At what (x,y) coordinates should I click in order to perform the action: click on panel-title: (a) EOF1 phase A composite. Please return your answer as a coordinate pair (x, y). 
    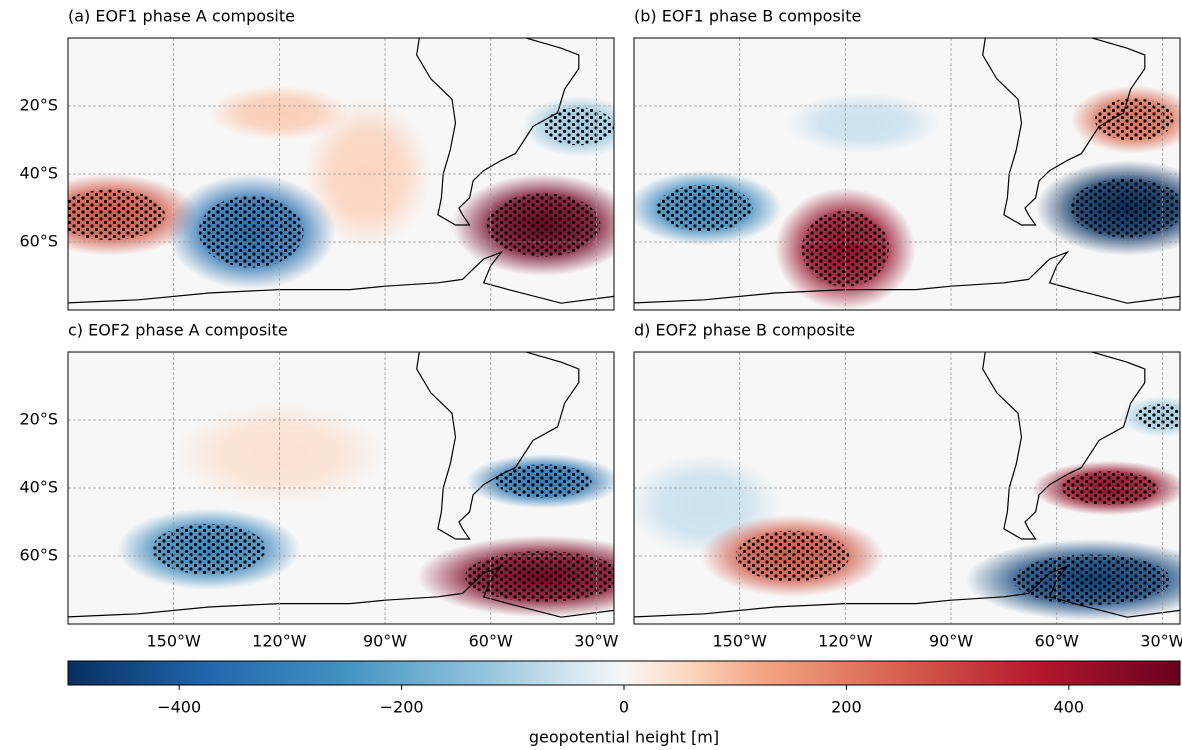
    Looking at the image, I should click on (181, 16).